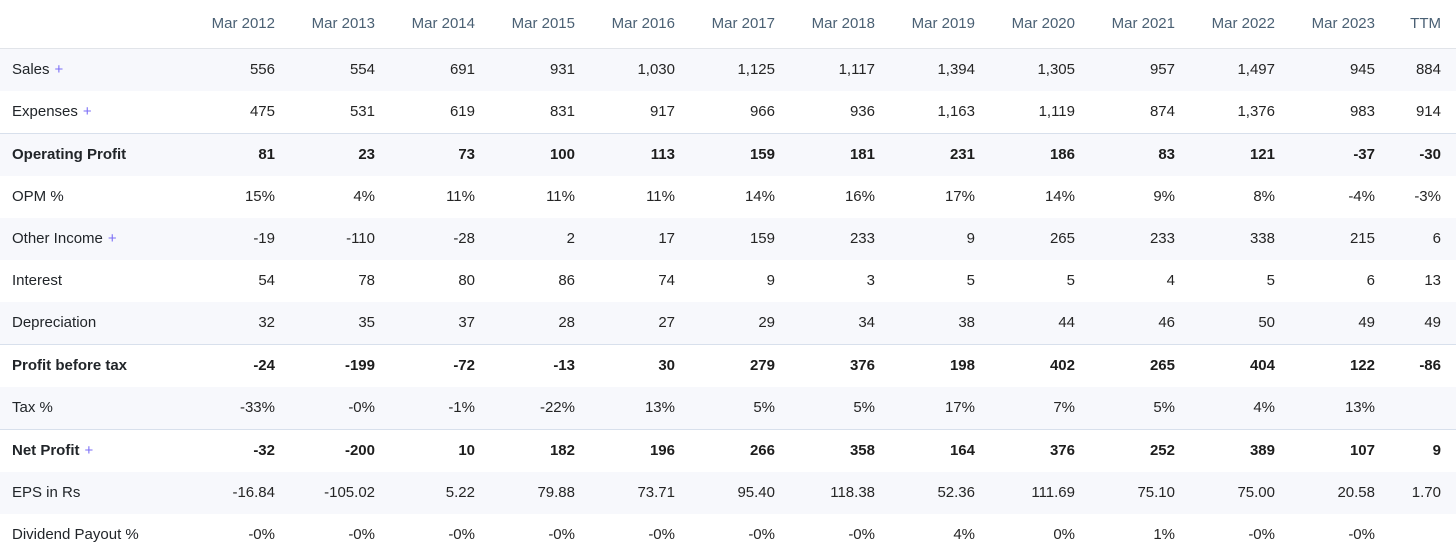 The height and width of the screenshot is (556, 1456). What do you see at coordinates (325, 155) in the screenshot?
I see `cell-value: 23` at bounding box center [325, 155].